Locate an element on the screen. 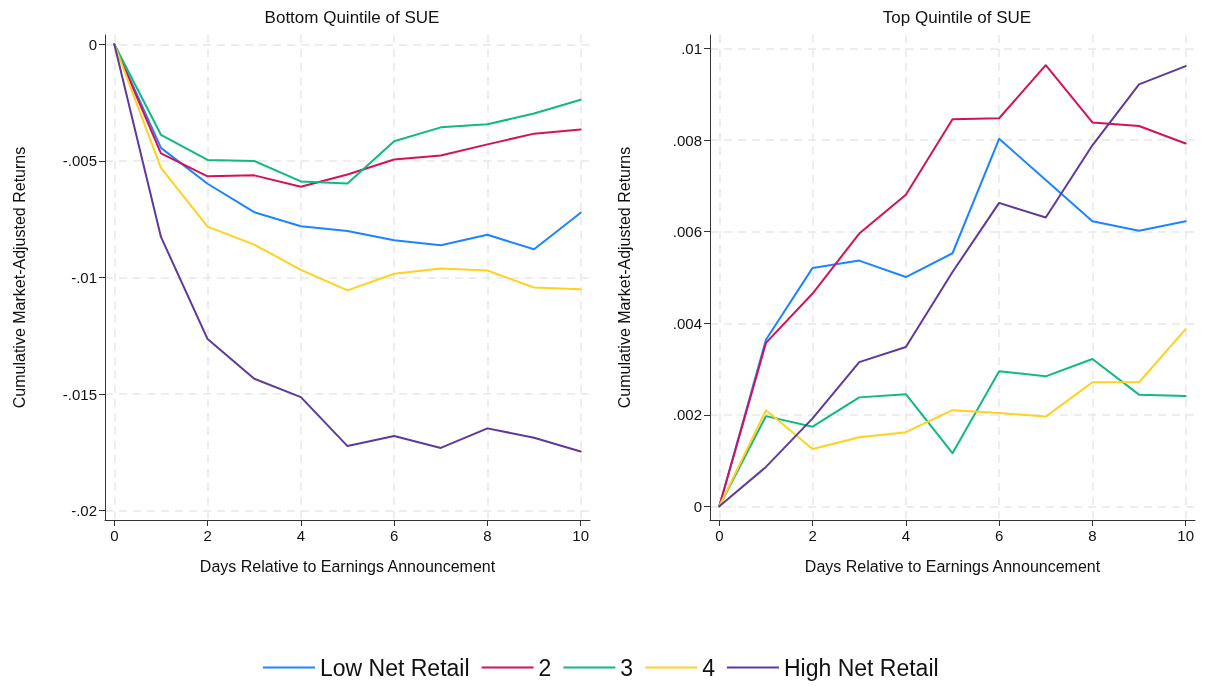 This screenshot has width=1206, height=692. chart-title: Bottom Quintile of SUE is located at coordinates (352, 17).